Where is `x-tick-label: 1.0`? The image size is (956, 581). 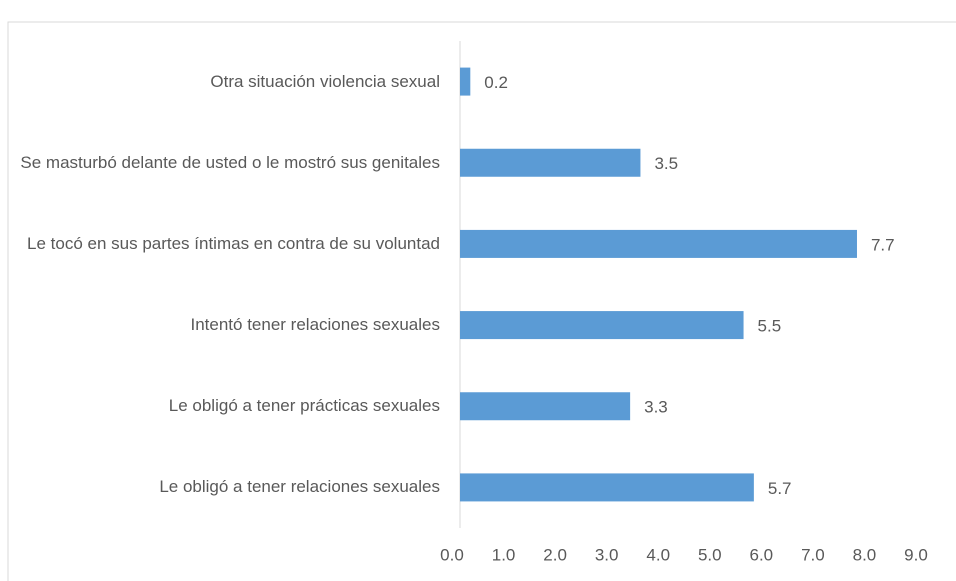
x-tick-label: 1.0 is located at coordinates (504, 554).